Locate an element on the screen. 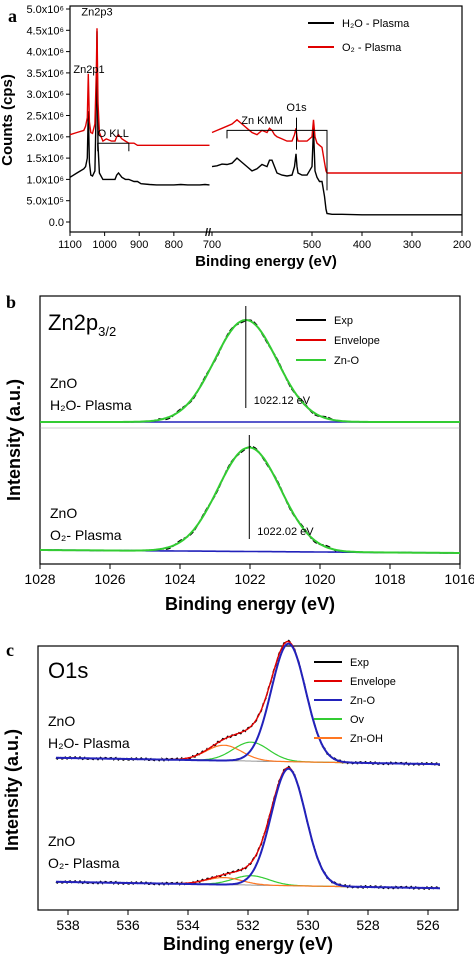 The height and width of the screenshot is (957, 474). panel-c-ylabel: Intensity (a.u.) is located at coordinates (12, 790).